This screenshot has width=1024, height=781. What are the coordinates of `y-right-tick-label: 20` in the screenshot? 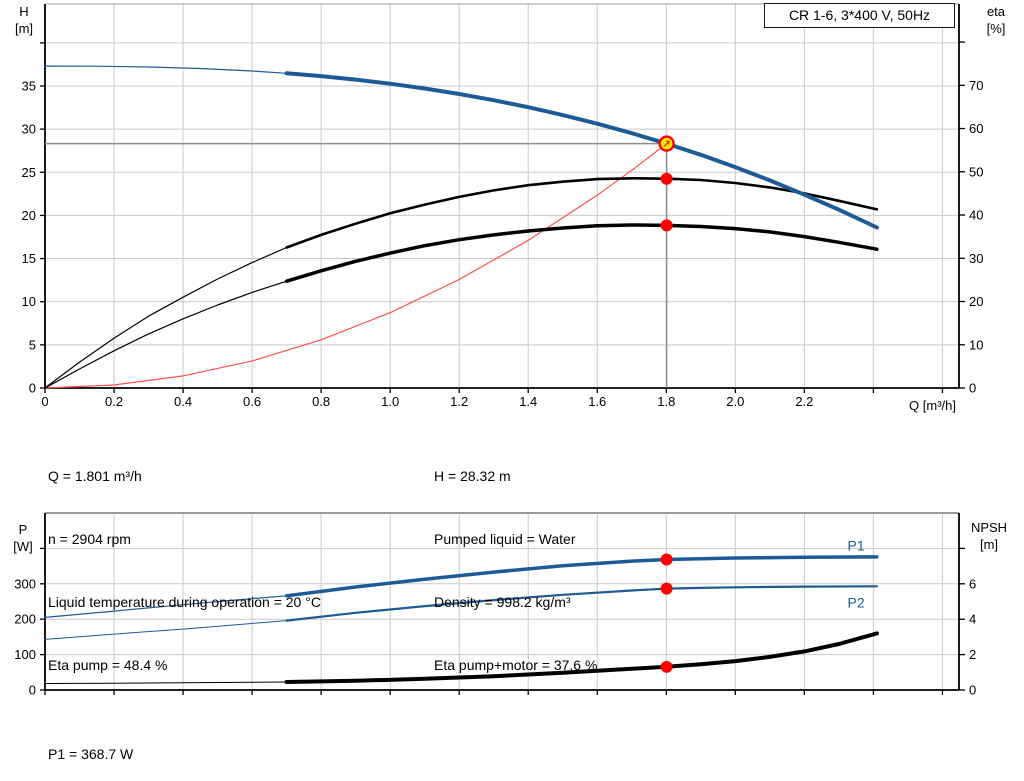 It's located at (976, 301).